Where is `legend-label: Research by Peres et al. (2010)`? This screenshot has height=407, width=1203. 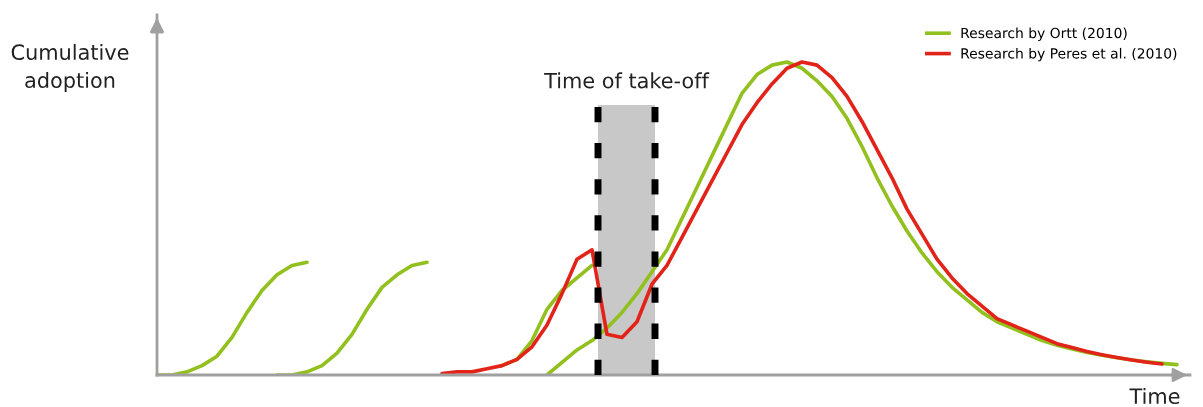 legend-label: Research by Peres et al. (2010) is located at coordinates (1069, 54).